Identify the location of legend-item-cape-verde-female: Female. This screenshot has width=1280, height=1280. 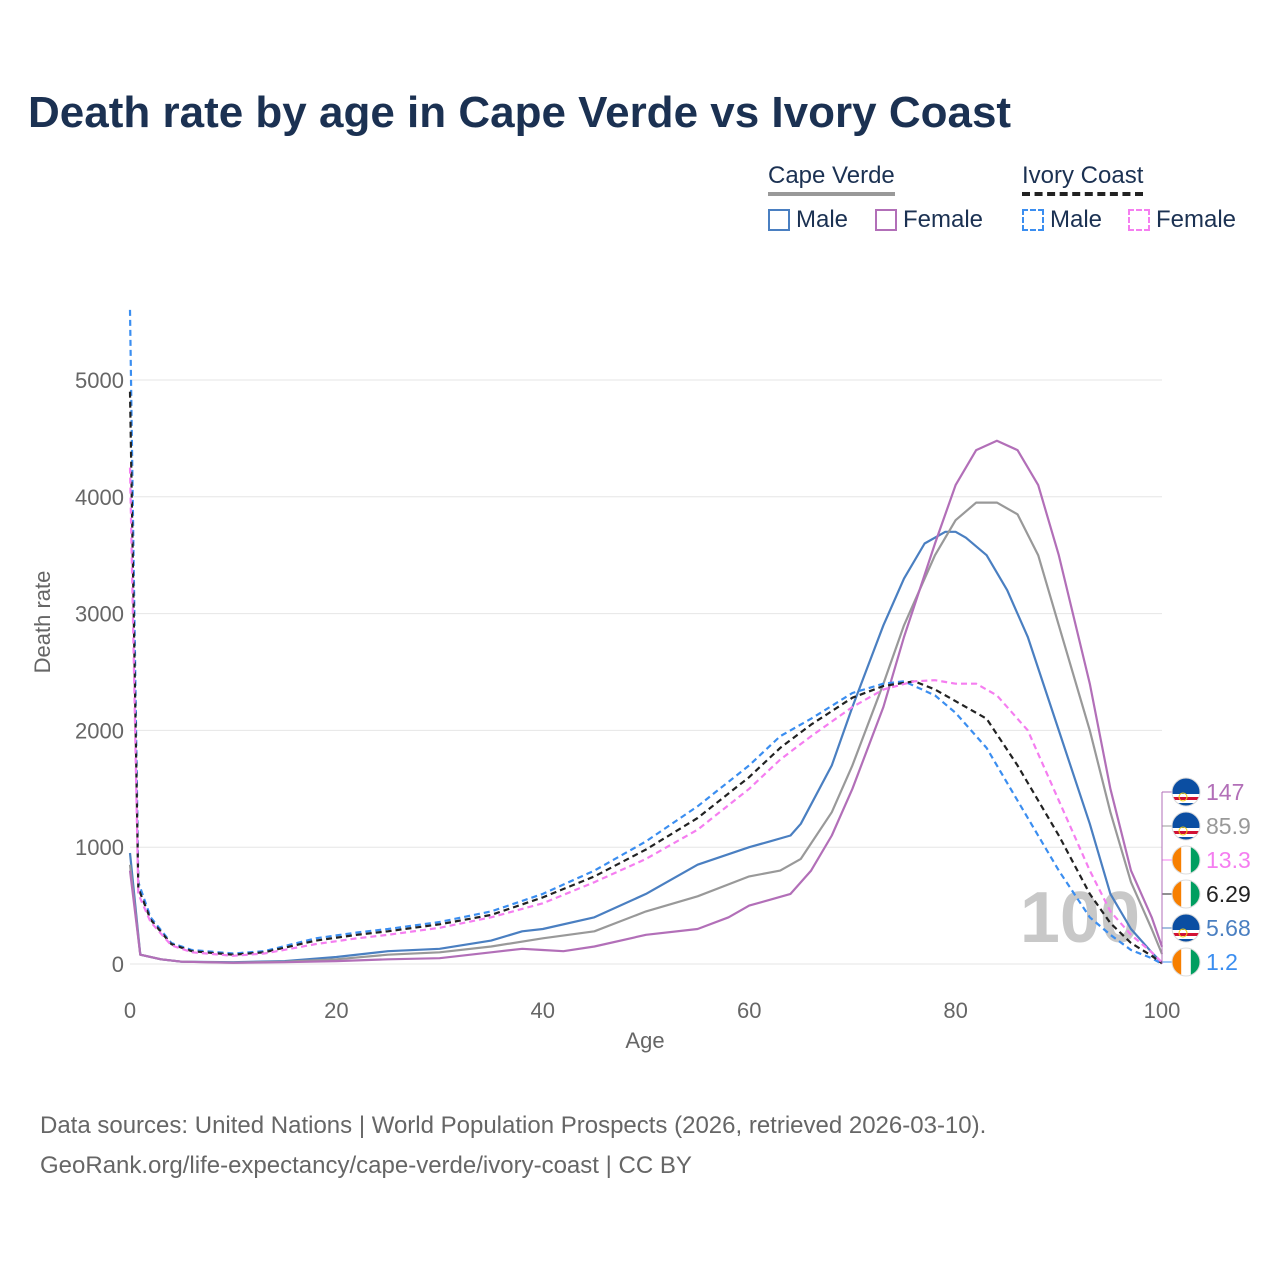
(929, 220).